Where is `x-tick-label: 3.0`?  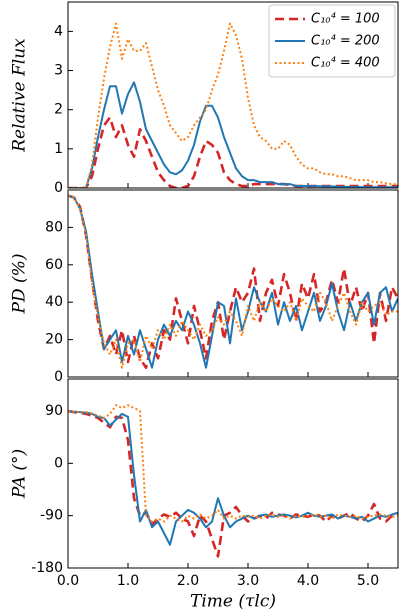
x-tick-label: 3.0 is located at coordinates (248, 581).